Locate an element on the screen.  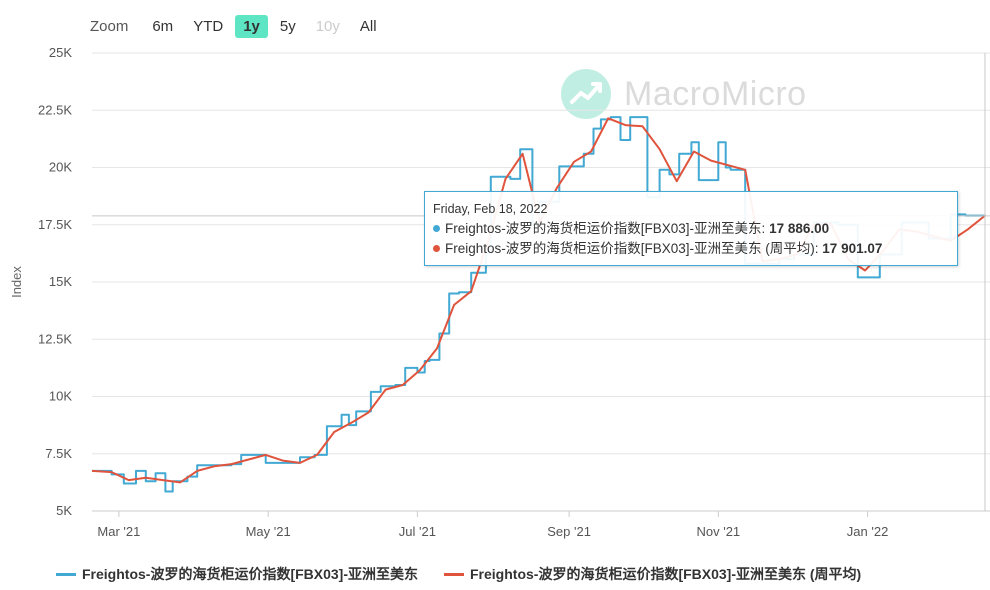
zoom-selector: Zoom 6m YTD 1y 5y 10y All is located at coordinates (236, 26).